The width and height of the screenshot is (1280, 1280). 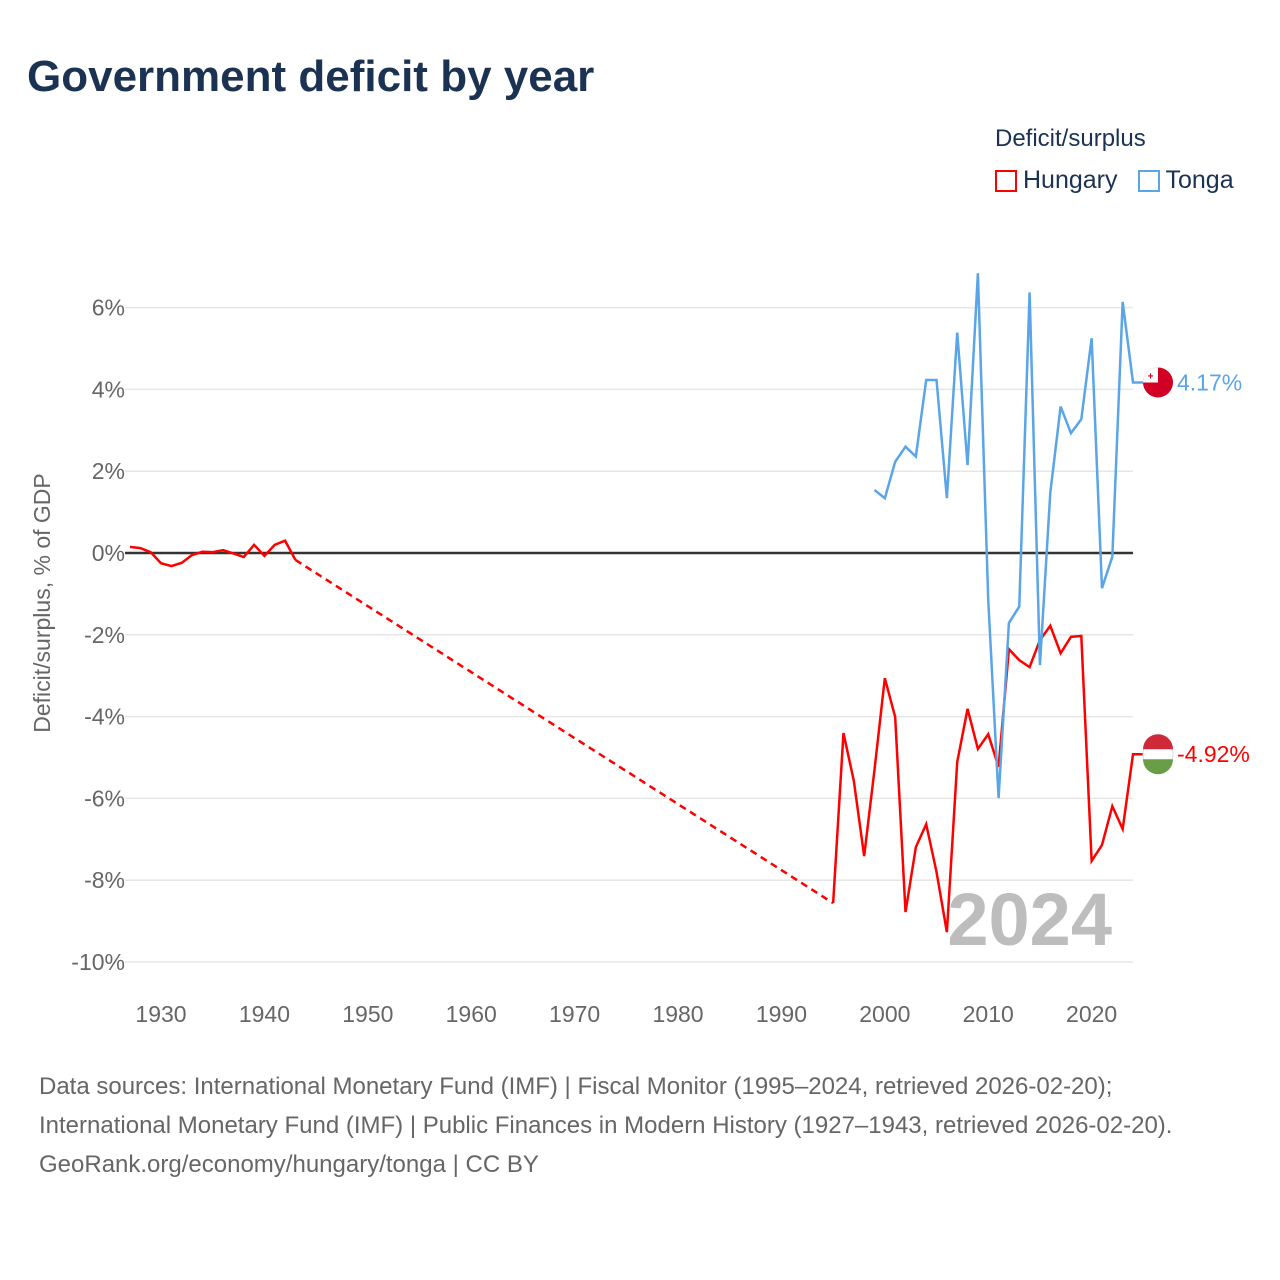 What do you see at coordinates (781, 1014) in the screenshot?
I see `x-tick-label: 1990` at bounding box center [781, 1014].